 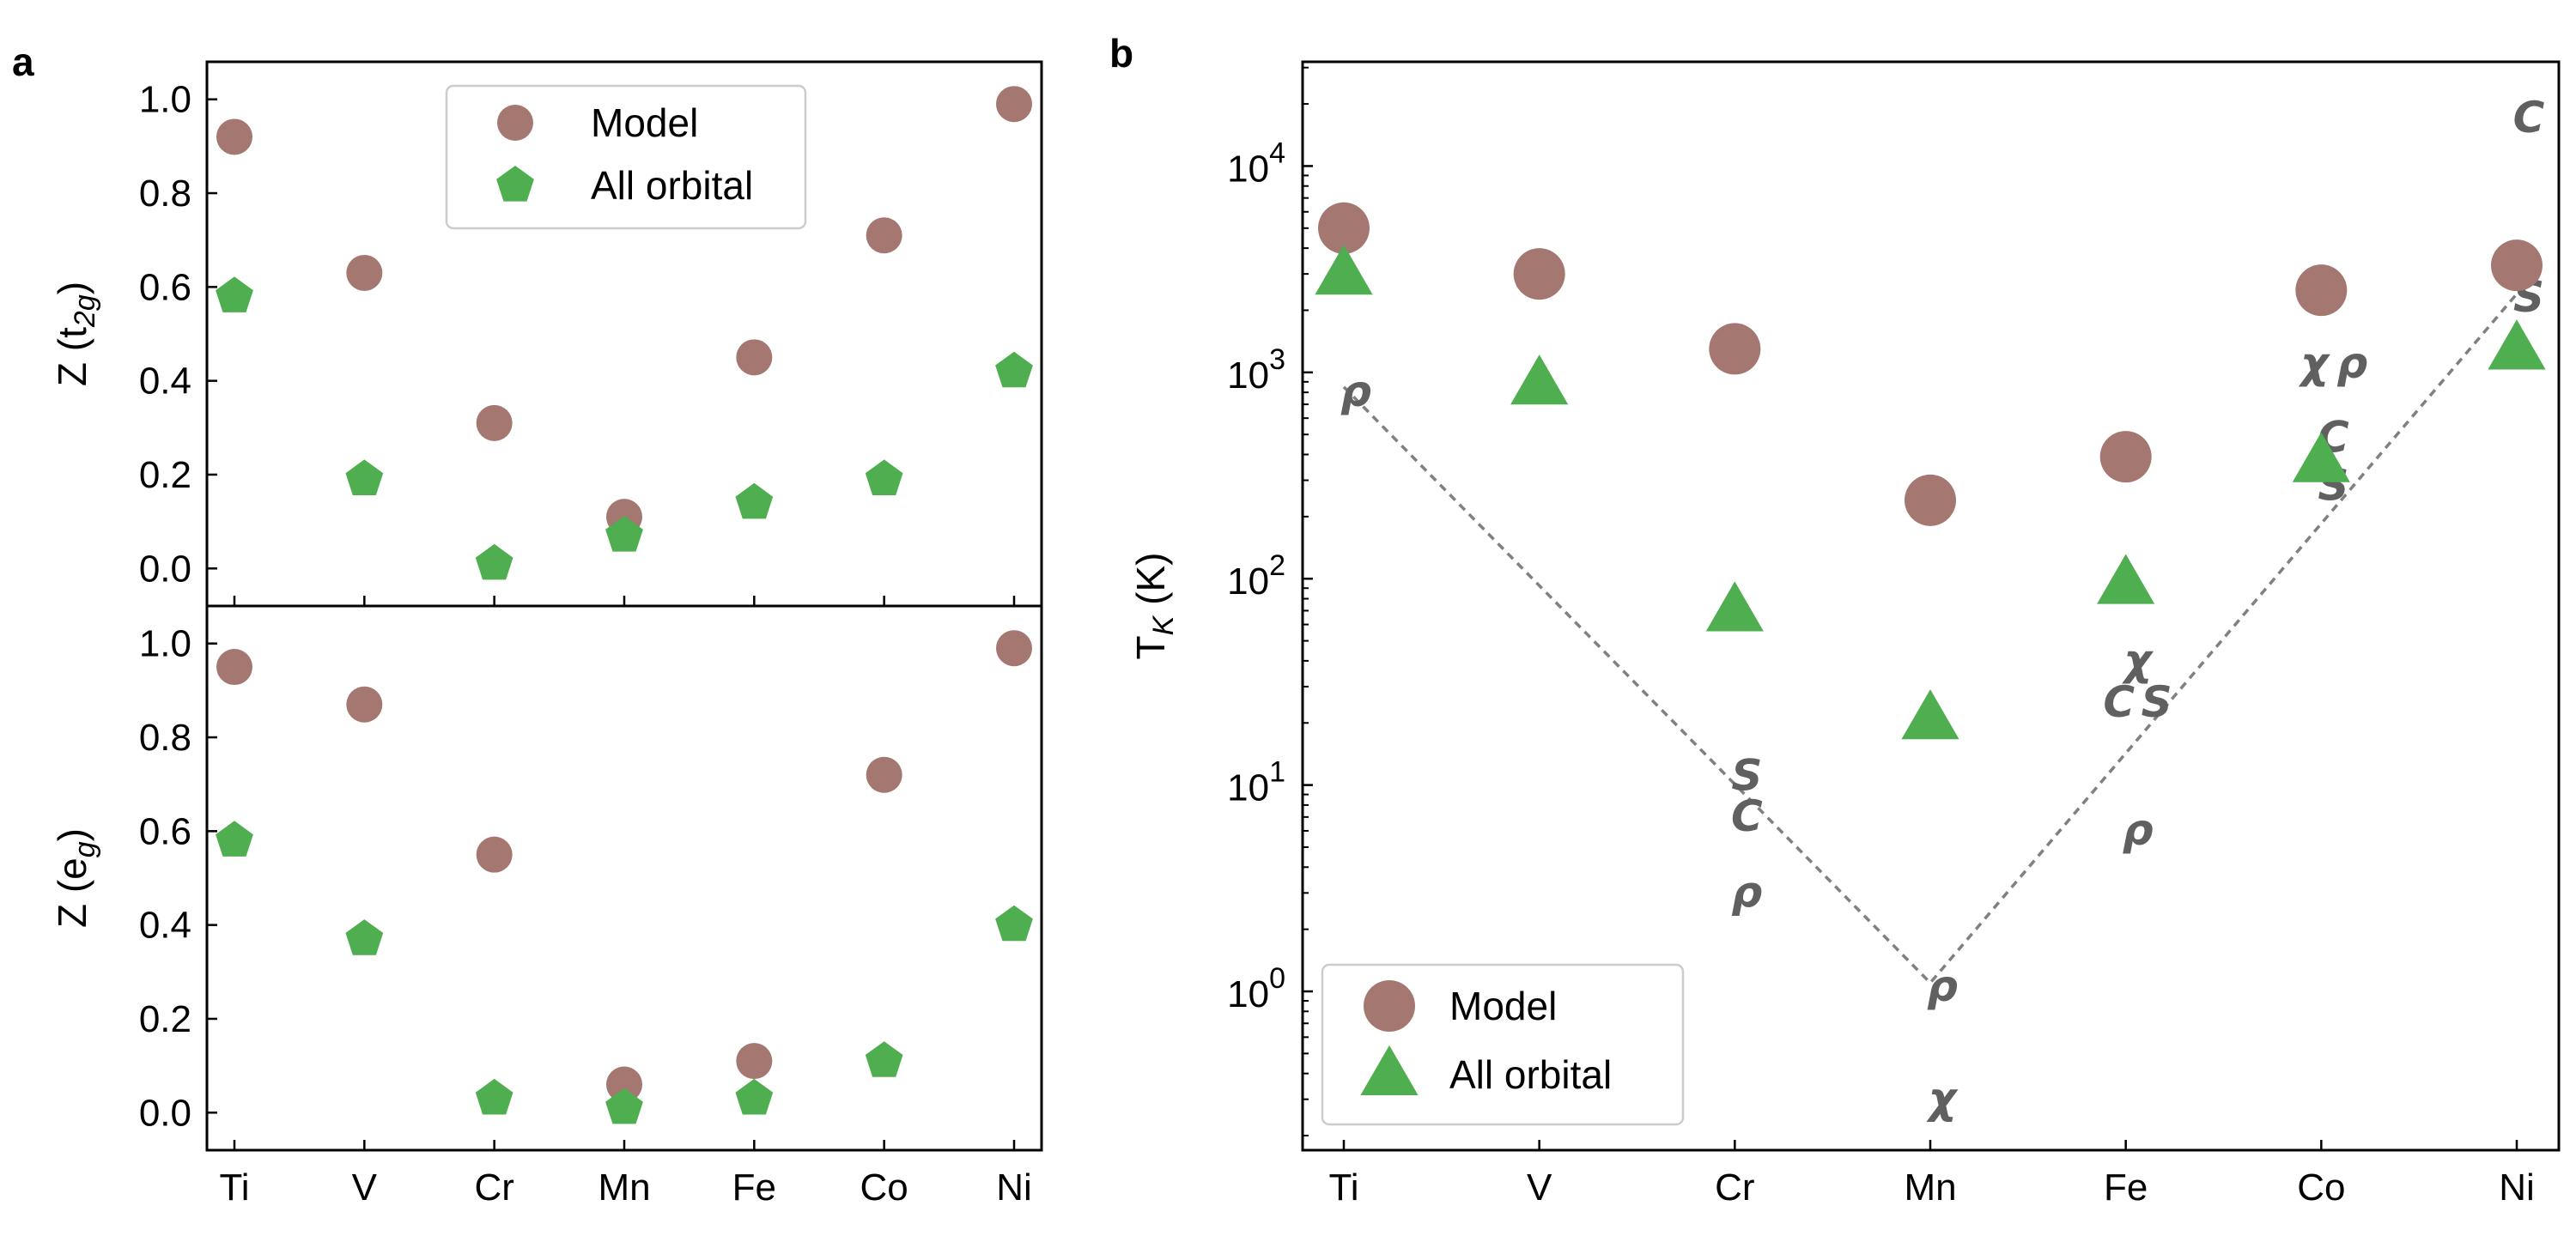 What do you see at coordinates (2321, 1187) in the screenshot?
I see `x-tick-label: Co` at bounding box center [2321, 1187].